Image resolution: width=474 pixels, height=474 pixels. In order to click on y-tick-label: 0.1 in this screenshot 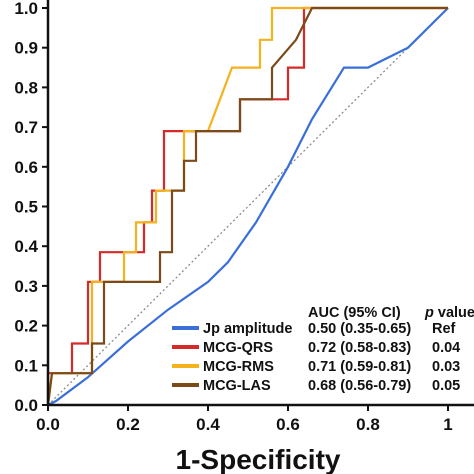, I will do `click(26, 365)`.